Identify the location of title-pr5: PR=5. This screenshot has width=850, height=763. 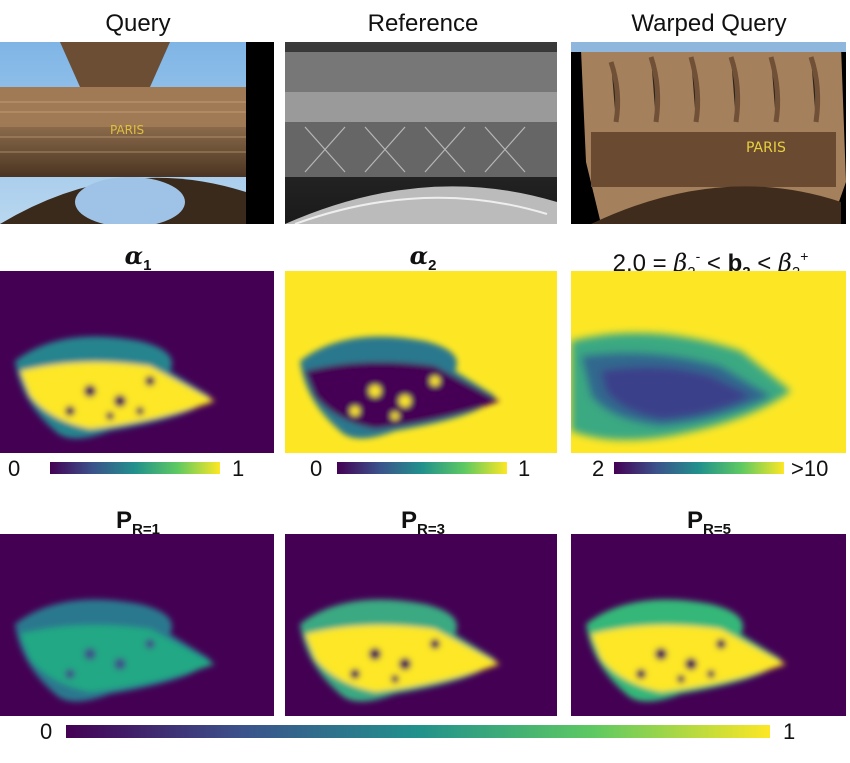
(709, 522).